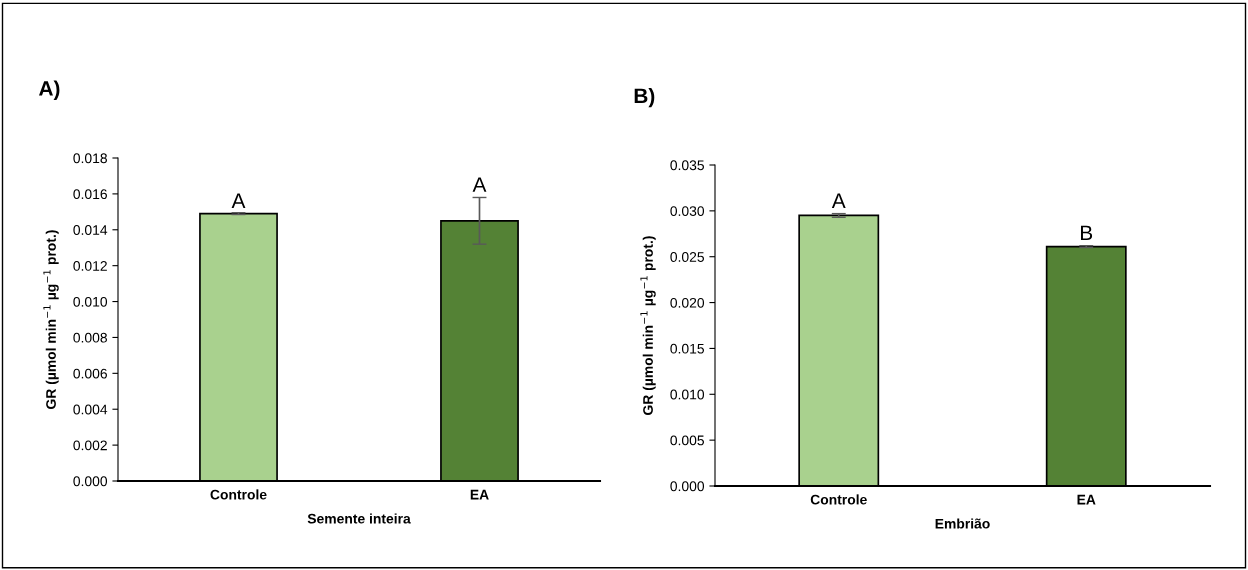 The width and height of the screenshot is (1248, 570). What do you see at coordinates (687, 257) in the screenshot?
I see `y-tick-label: 0.025` at bounding box center [687, 257].